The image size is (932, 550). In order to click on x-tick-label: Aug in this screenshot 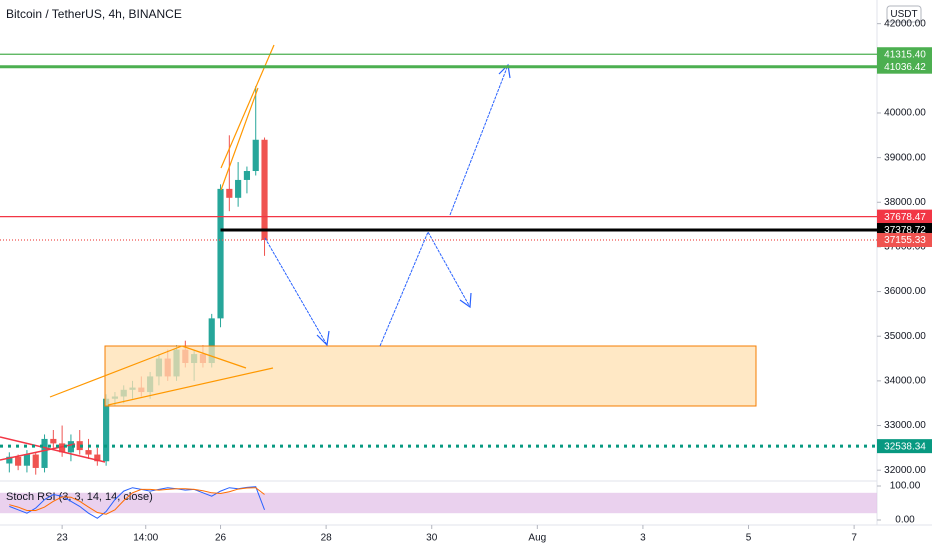, I will do `click(537, 538)`.